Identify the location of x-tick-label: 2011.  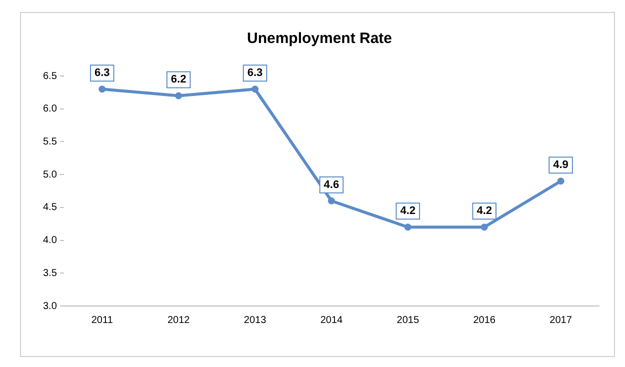
(102, 320).